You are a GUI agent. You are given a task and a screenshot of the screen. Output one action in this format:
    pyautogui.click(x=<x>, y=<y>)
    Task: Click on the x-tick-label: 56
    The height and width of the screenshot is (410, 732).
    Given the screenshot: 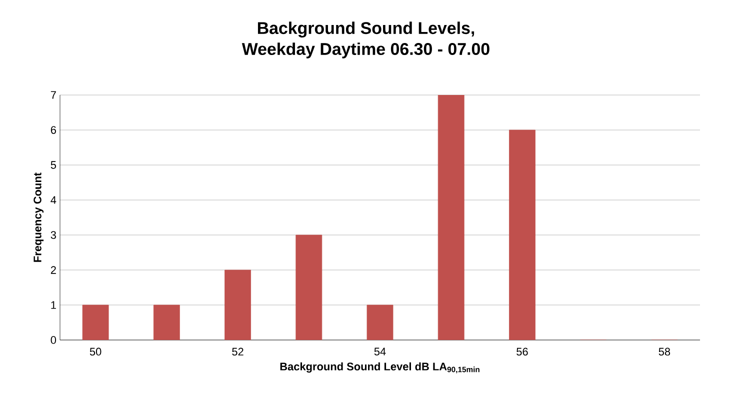 What is the action you would take?
    pyautogui.click(x=522, y=352)
    